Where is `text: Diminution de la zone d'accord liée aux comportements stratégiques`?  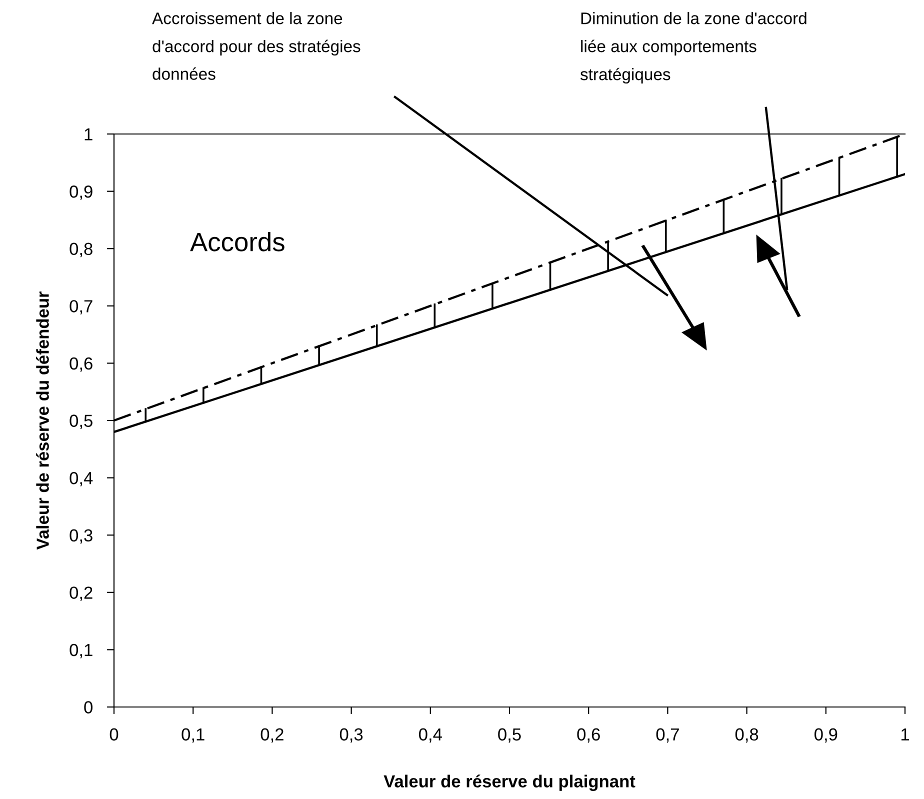 text: Diminution de la zone d'accord liée aux comportements stratégiques is located at coordinates (693, 48).